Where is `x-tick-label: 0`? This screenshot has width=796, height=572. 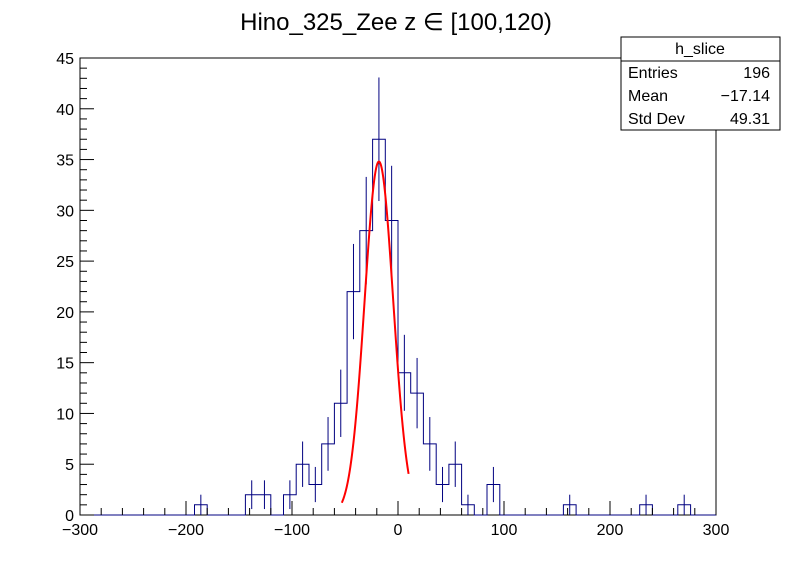
x-tick-label: 0 is located at coordinates (398, 530).